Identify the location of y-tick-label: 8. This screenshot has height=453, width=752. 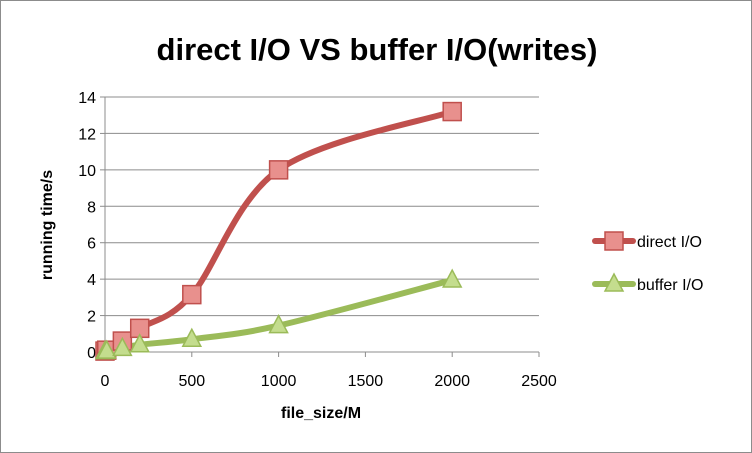
(91, 207).